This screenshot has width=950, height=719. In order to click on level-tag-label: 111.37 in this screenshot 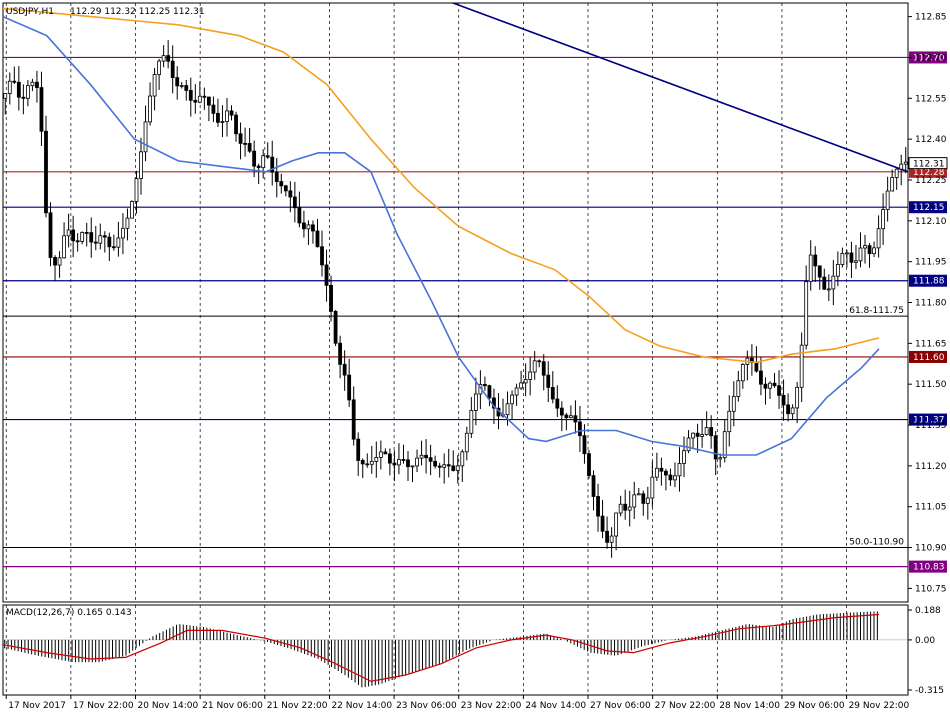, I will do `click(929, 421)`.